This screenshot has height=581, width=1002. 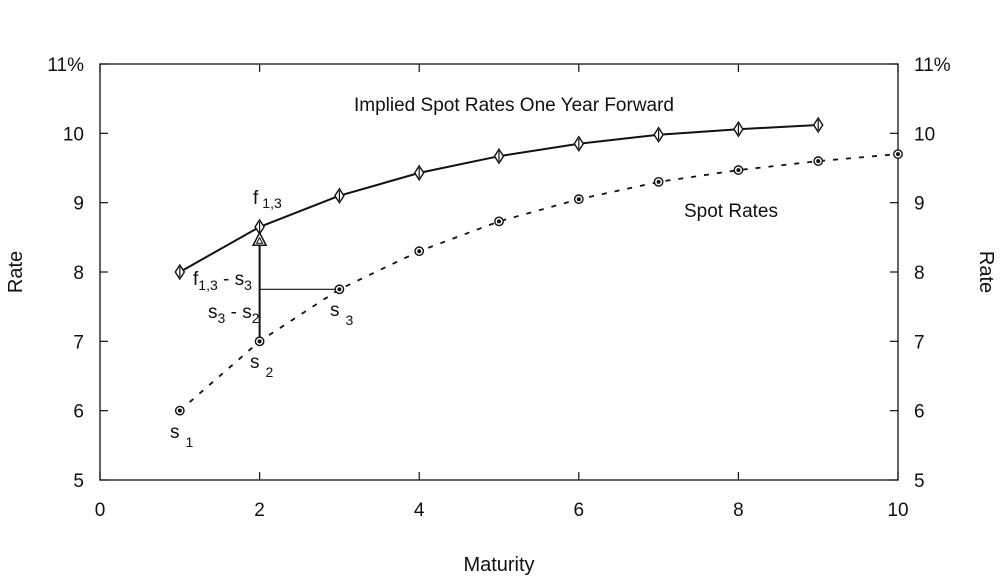 What do you see at coordinates (299, 291) in the screenshot?
I see `difference-guides` at bounding box center [299, 291].